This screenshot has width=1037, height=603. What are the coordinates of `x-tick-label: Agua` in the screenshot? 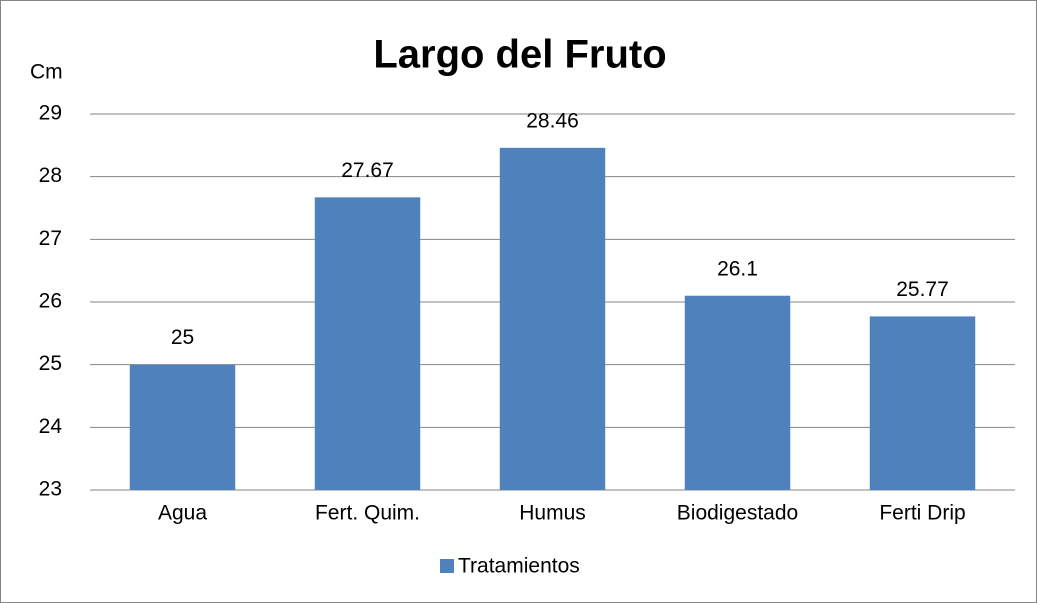 It's located at (182, 513).